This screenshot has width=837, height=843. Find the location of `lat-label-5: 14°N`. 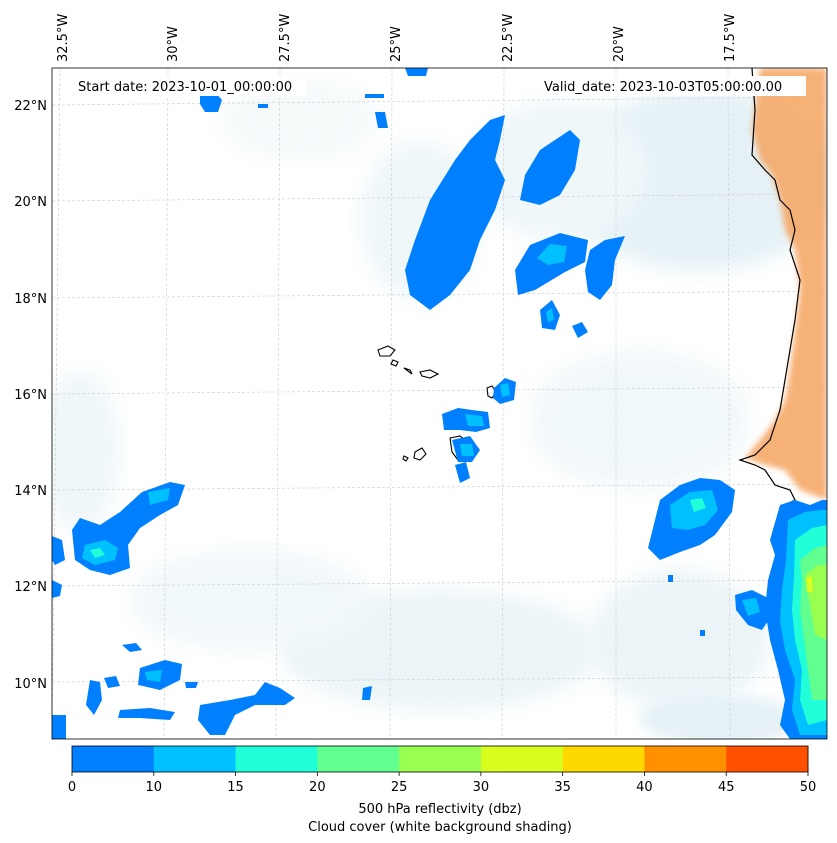

lat-label-5: 14°N is located at coordinates (30, 491).